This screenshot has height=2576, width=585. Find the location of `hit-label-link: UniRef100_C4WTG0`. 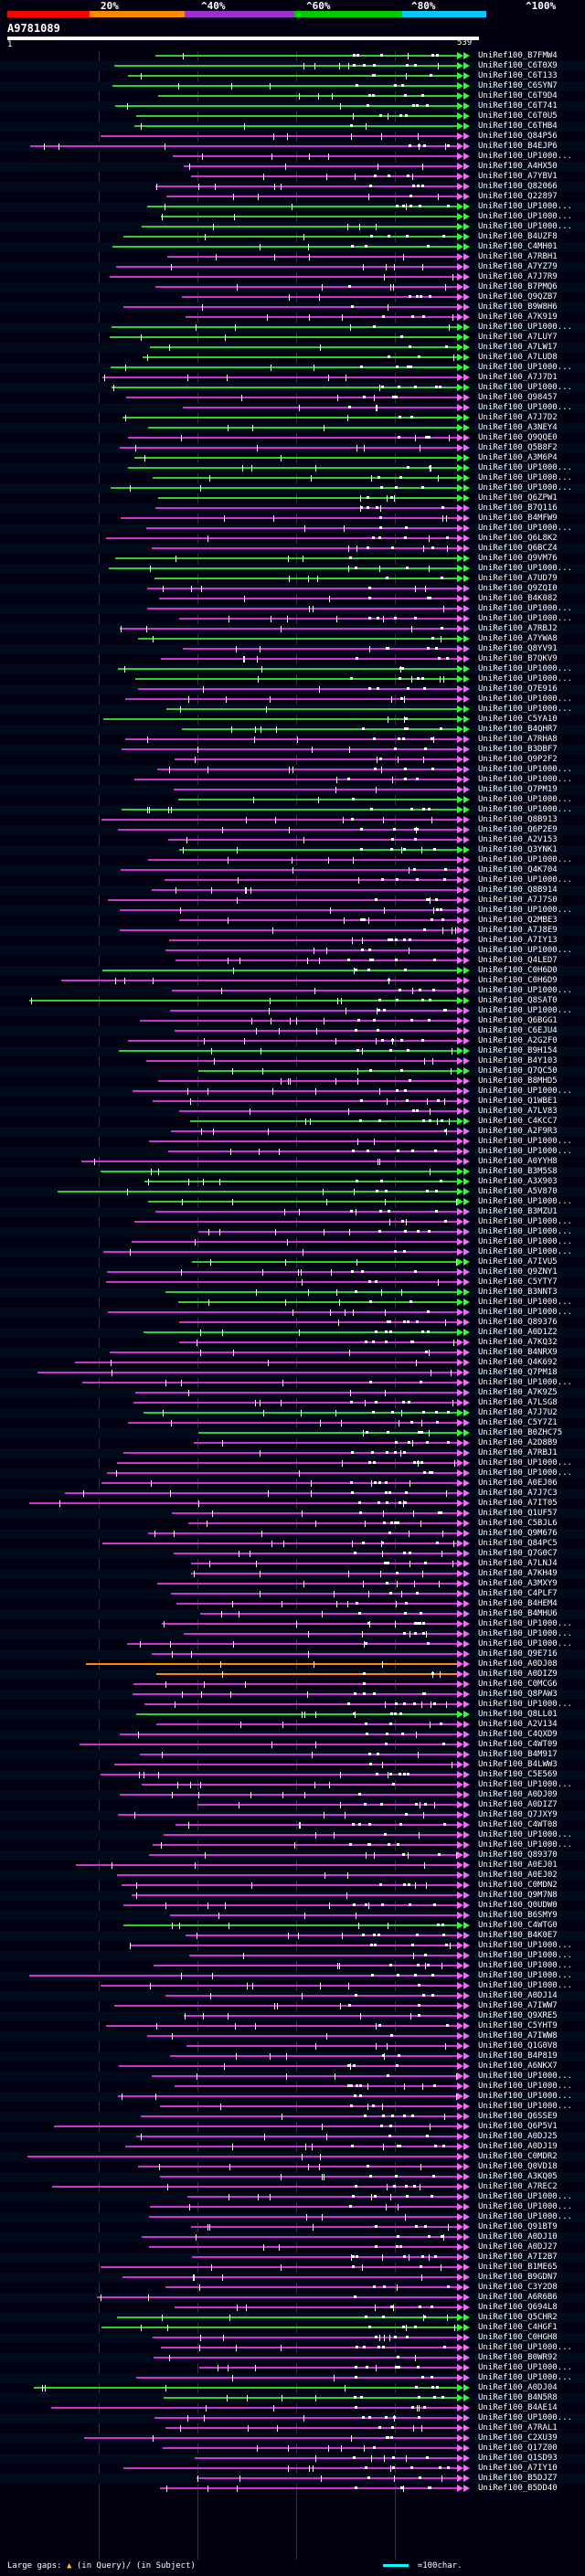

hit-label-link: UniRef100_C4WTG0 is located at coordinates (518, 1925).